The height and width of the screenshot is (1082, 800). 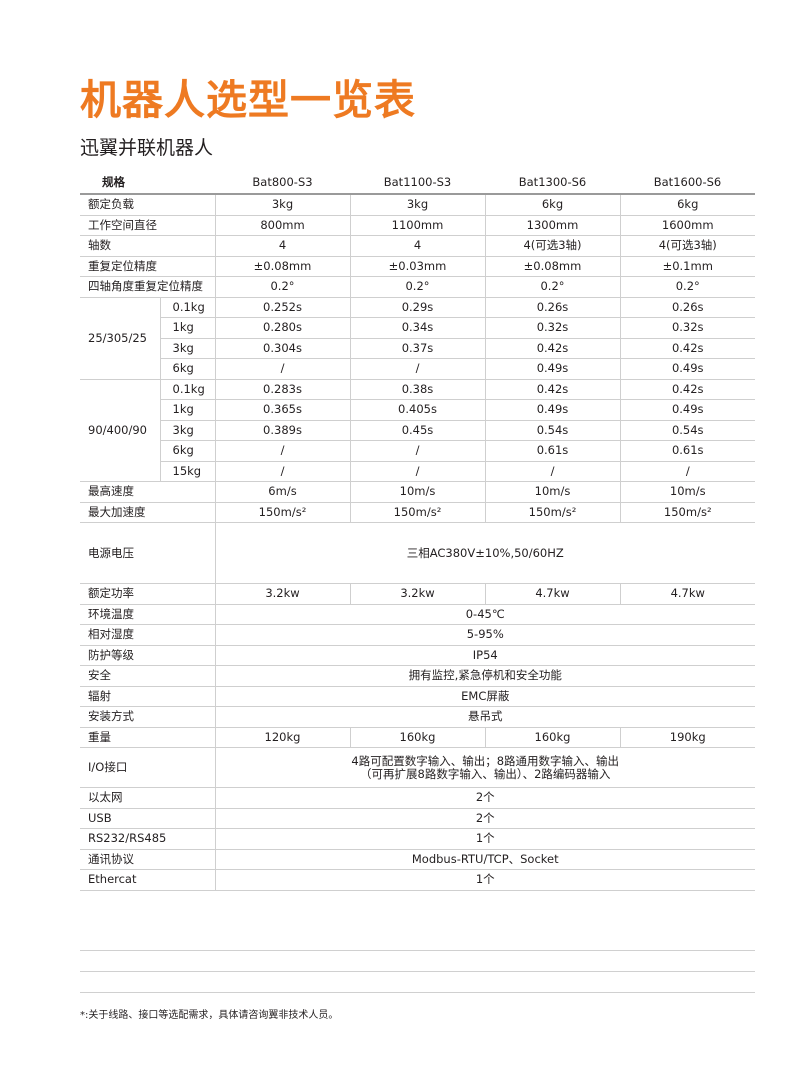 What do you see at coordinates (187, 471) in the screenshot?
I see `sub-label: 15kg` at bounding box center [187, 471].